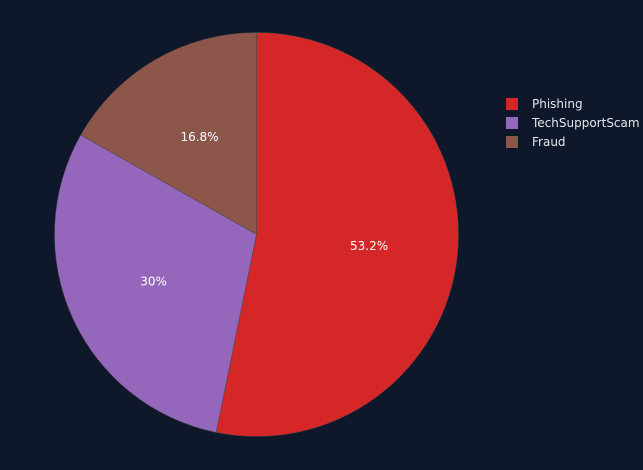  I want to click on legend-label-techsupportscam: TechSupportScam, so click(586, 122).